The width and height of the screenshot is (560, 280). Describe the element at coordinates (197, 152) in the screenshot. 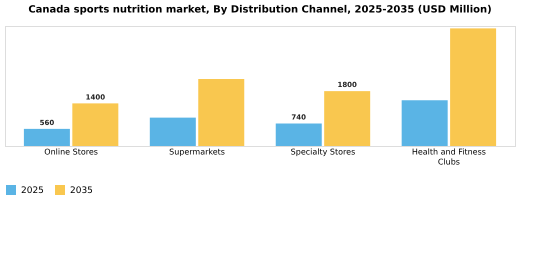

I see `x-tick-label: Supermarkets` at that location.